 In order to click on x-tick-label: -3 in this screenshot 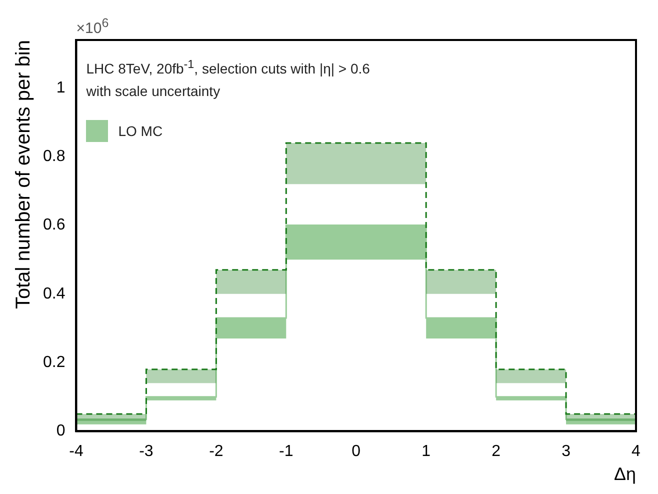, I will do `click(146, 451)`.